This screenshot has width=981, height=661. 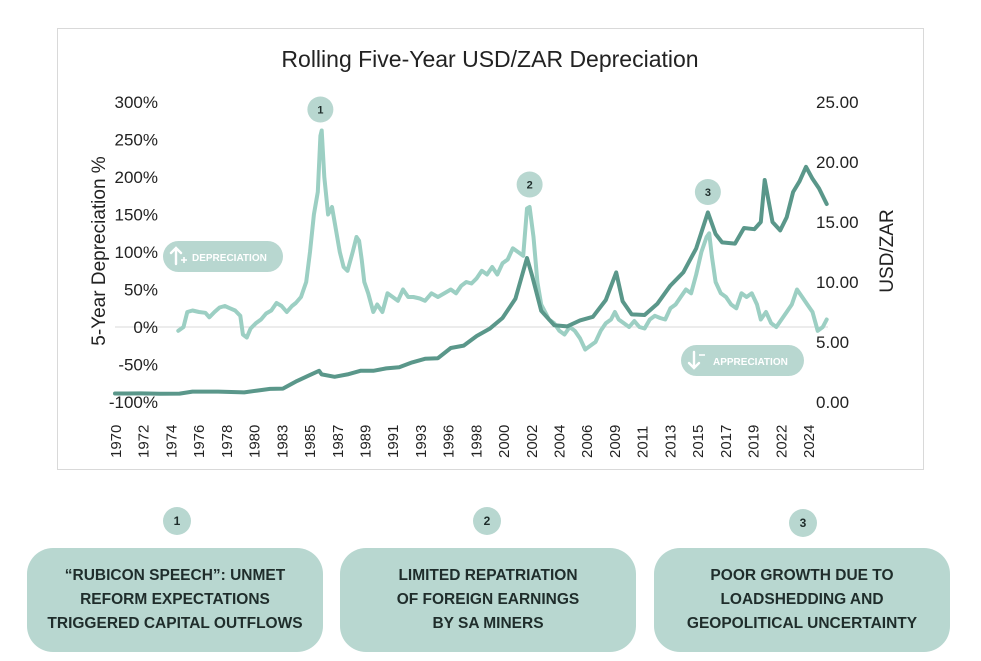 I want to click on annotation-label: 2, so click(x=530, y=186).